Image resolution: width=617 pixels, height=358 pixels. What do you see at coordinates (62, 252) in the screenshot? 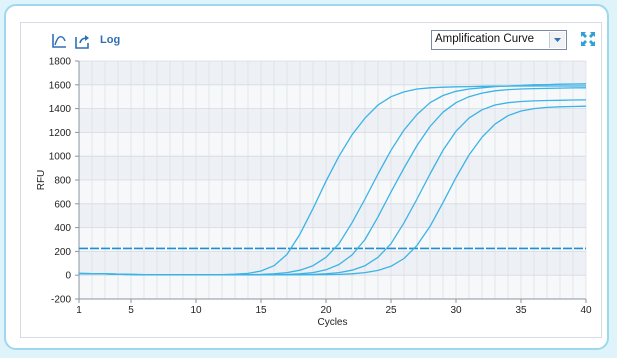
I see `y-tick-label: 200` at bounding box center [62, 252].